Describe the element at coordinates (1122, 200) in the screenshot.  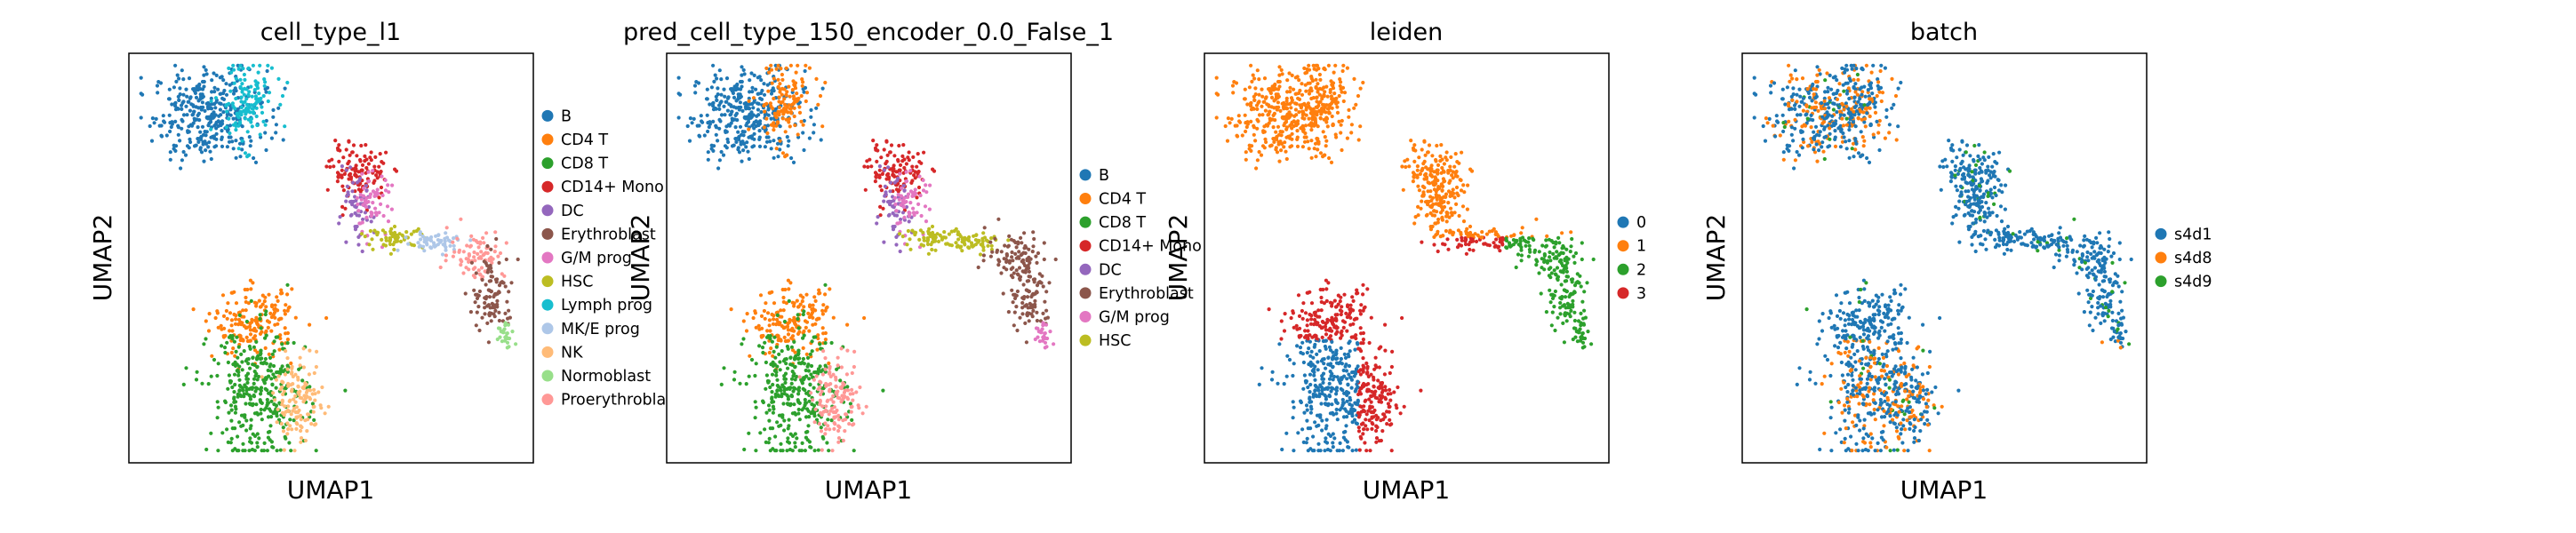
I see `legend-label: CD4 T` at that location.